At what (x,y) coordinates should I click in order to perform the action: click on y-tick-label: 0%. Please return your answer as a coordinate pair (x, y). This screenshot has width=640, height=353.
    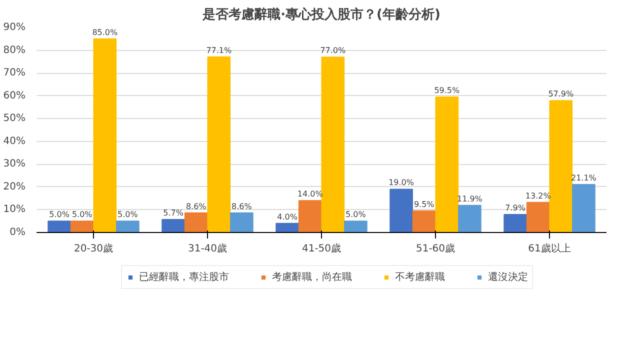
    Looking at the image, I should click on (18, 232).